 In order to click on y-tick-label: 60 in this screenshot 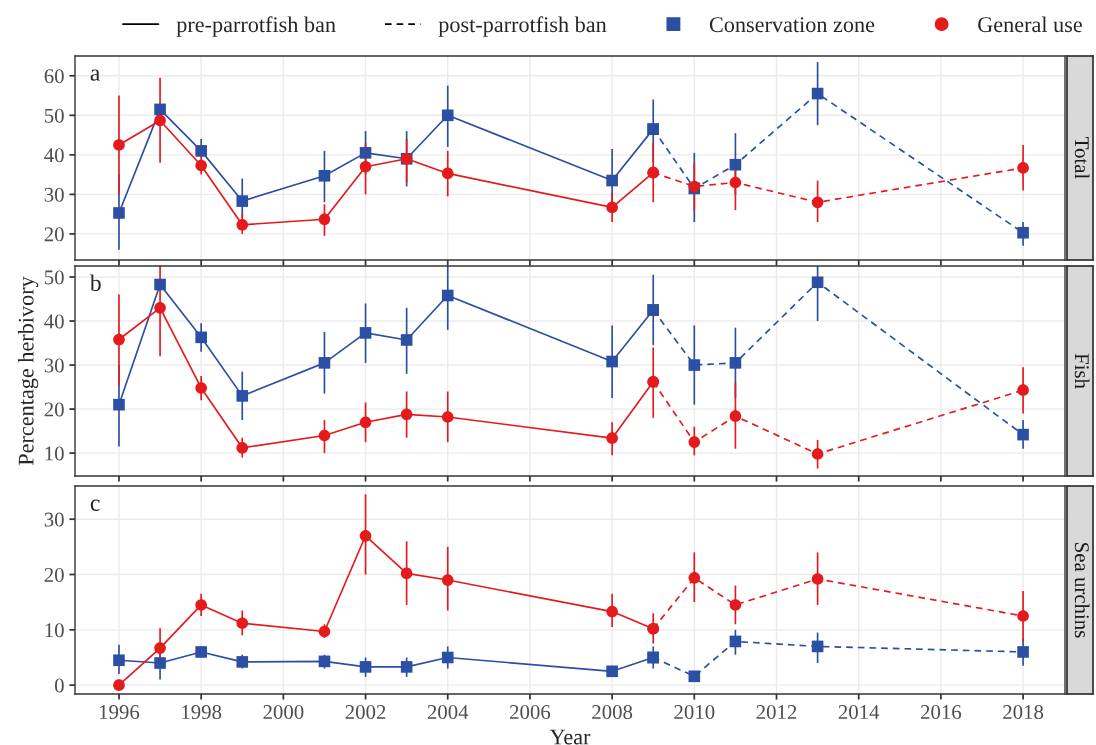, I will do `click(54, 76)`.